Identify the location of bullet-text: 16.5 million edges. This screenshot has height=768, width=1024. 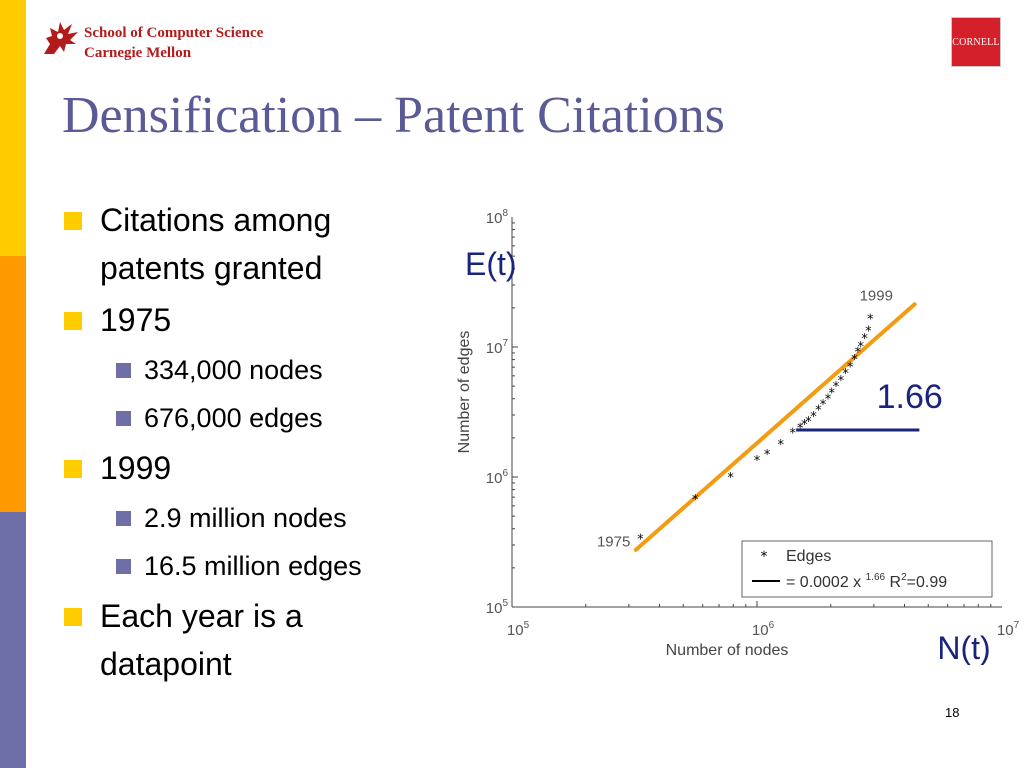
(253, 566).